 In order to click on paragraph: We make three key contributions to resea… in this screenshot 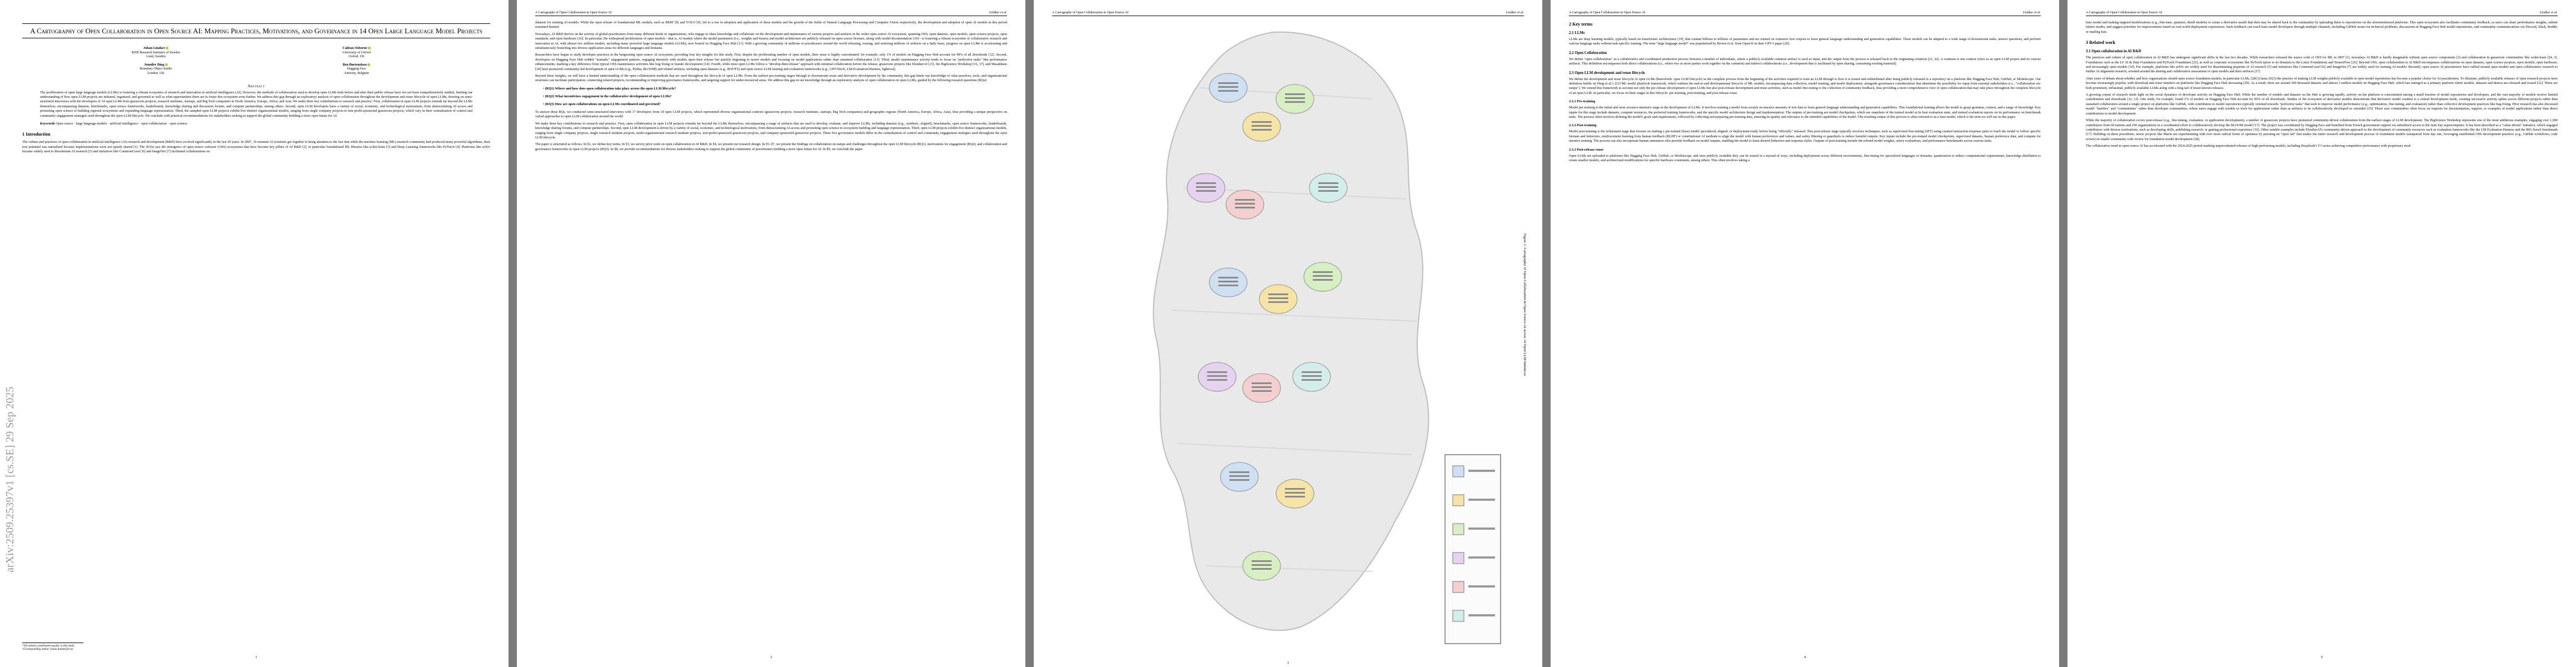, I will do `click(771, 130)`.